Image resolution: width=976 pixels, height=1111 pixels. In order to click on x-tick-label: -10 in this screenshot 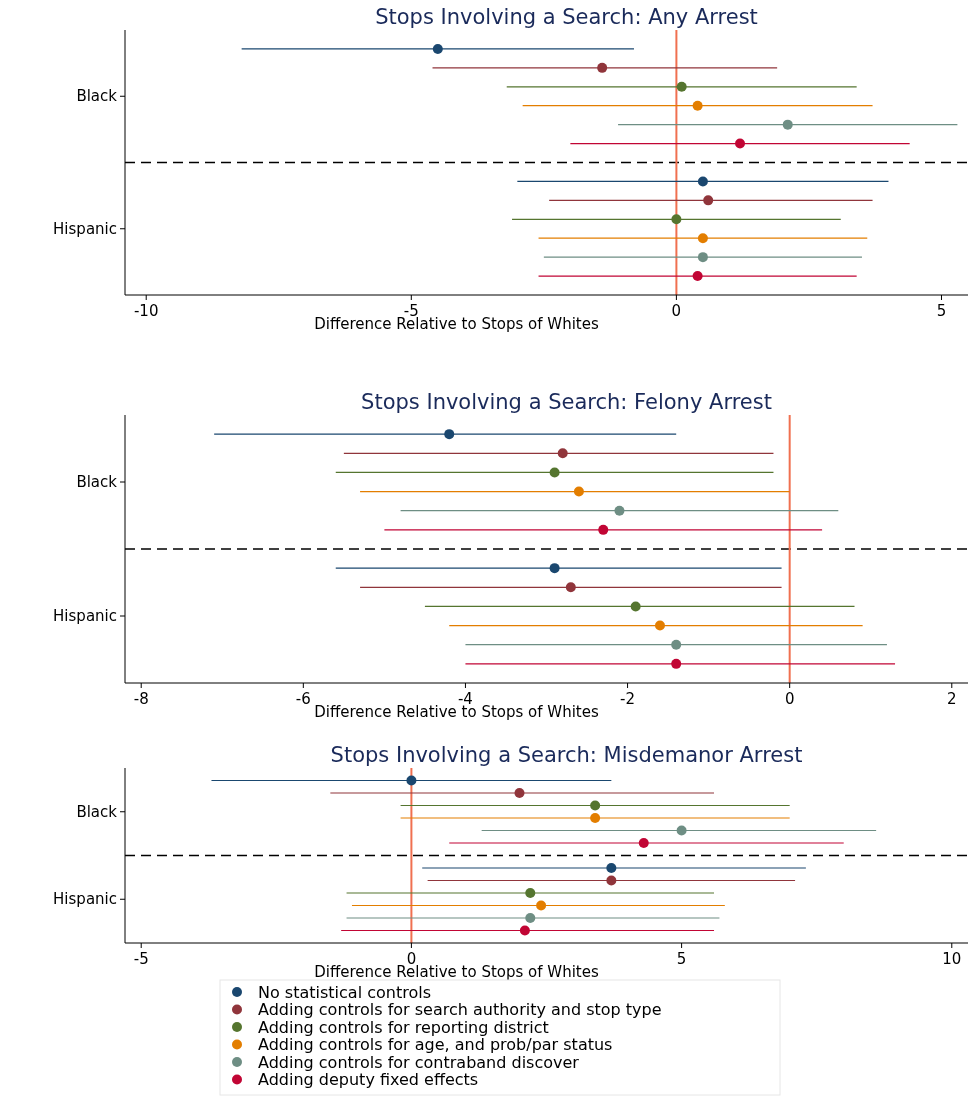, I will do `click(146, 311)`.